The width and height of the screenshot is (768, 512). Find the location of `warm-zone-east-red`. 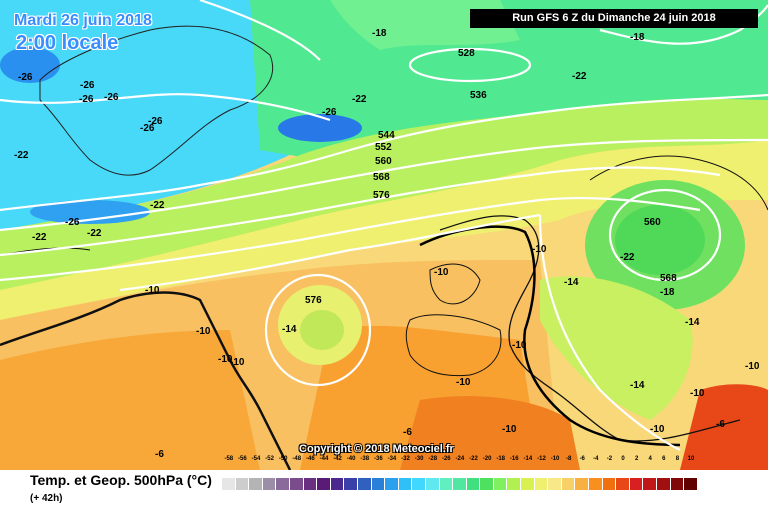

warm-zone-east-red is located at coordinates (724, 427).